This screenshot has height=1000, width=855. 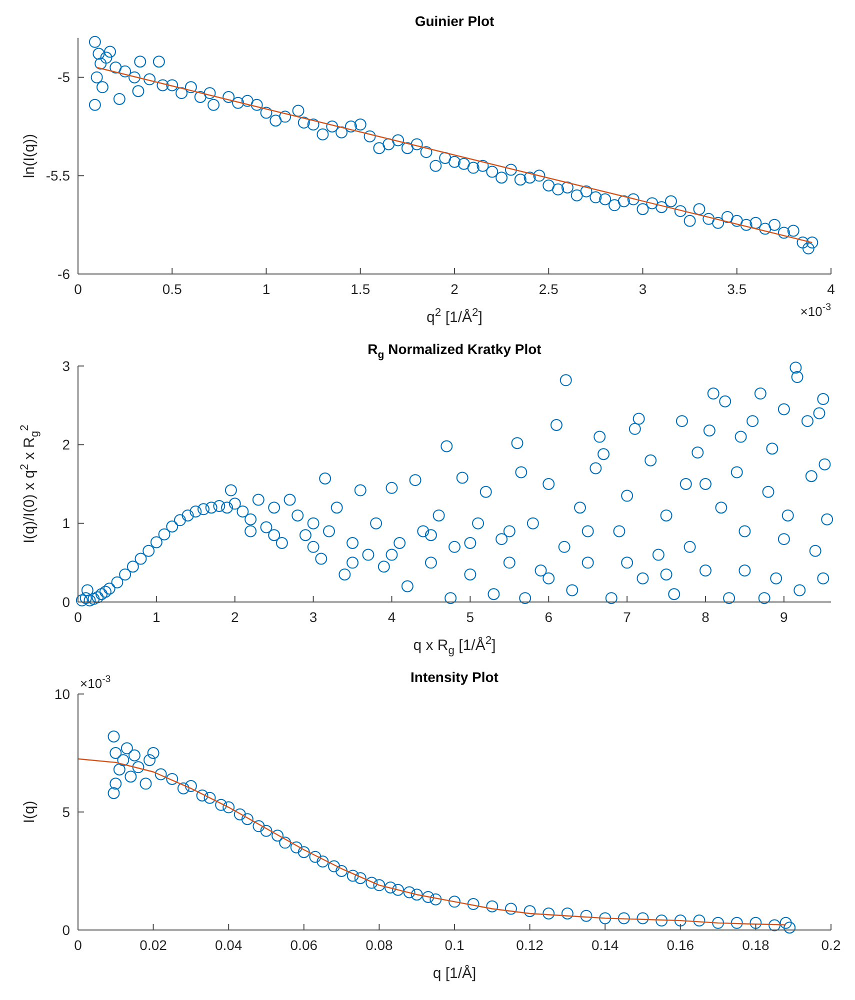 What do you see at coordinates (154, 945) in the screenshot?
I see `x-tick-label: 0.02` at bounding box center [154, 945].